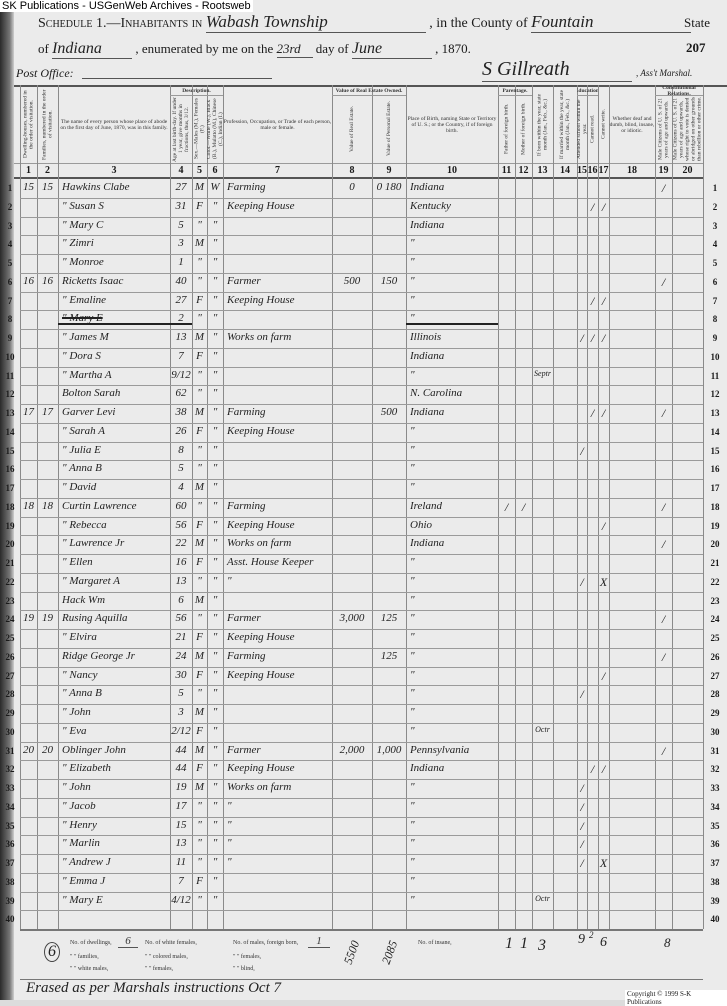 This screenshot has height=1006, width=727. I want to click on line-number-right: 36, so click(715, 844).